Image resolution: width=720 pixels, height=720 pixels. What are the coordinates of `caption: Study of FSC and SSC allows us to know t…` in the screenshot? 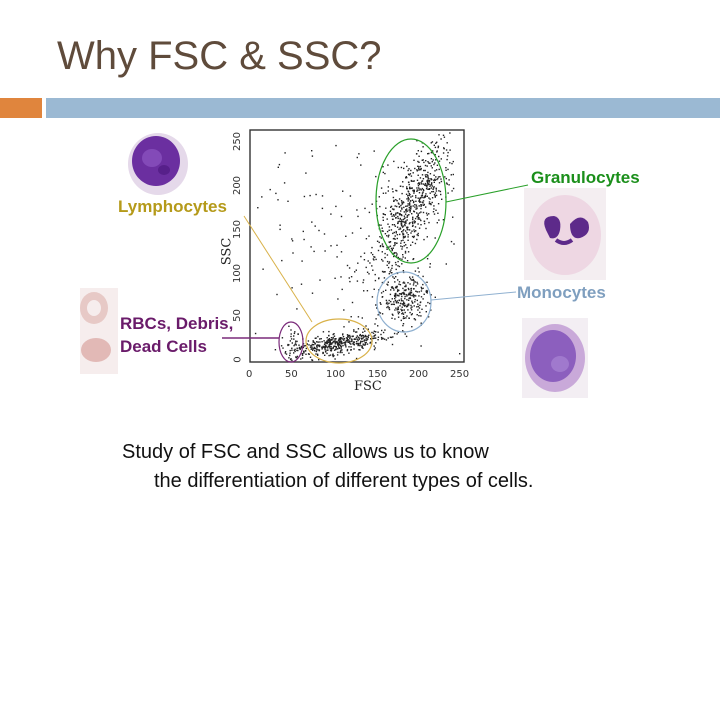 It's located at (402, 467).